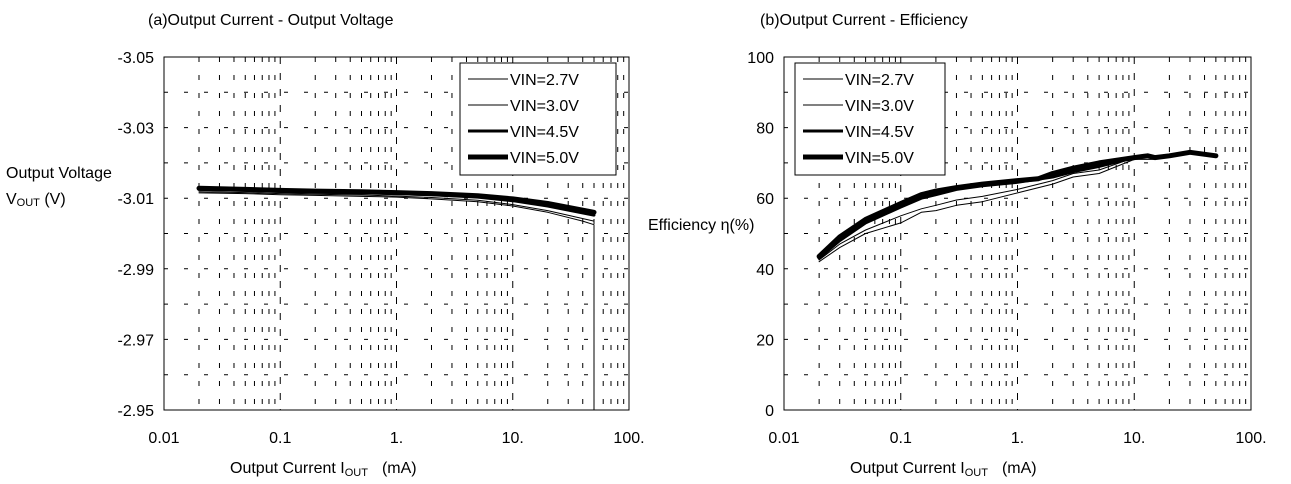 This screenshot has height=484, width=1291. I want to click on chart-a-ylabel-line1: Output Voltage, so click(59, 173).